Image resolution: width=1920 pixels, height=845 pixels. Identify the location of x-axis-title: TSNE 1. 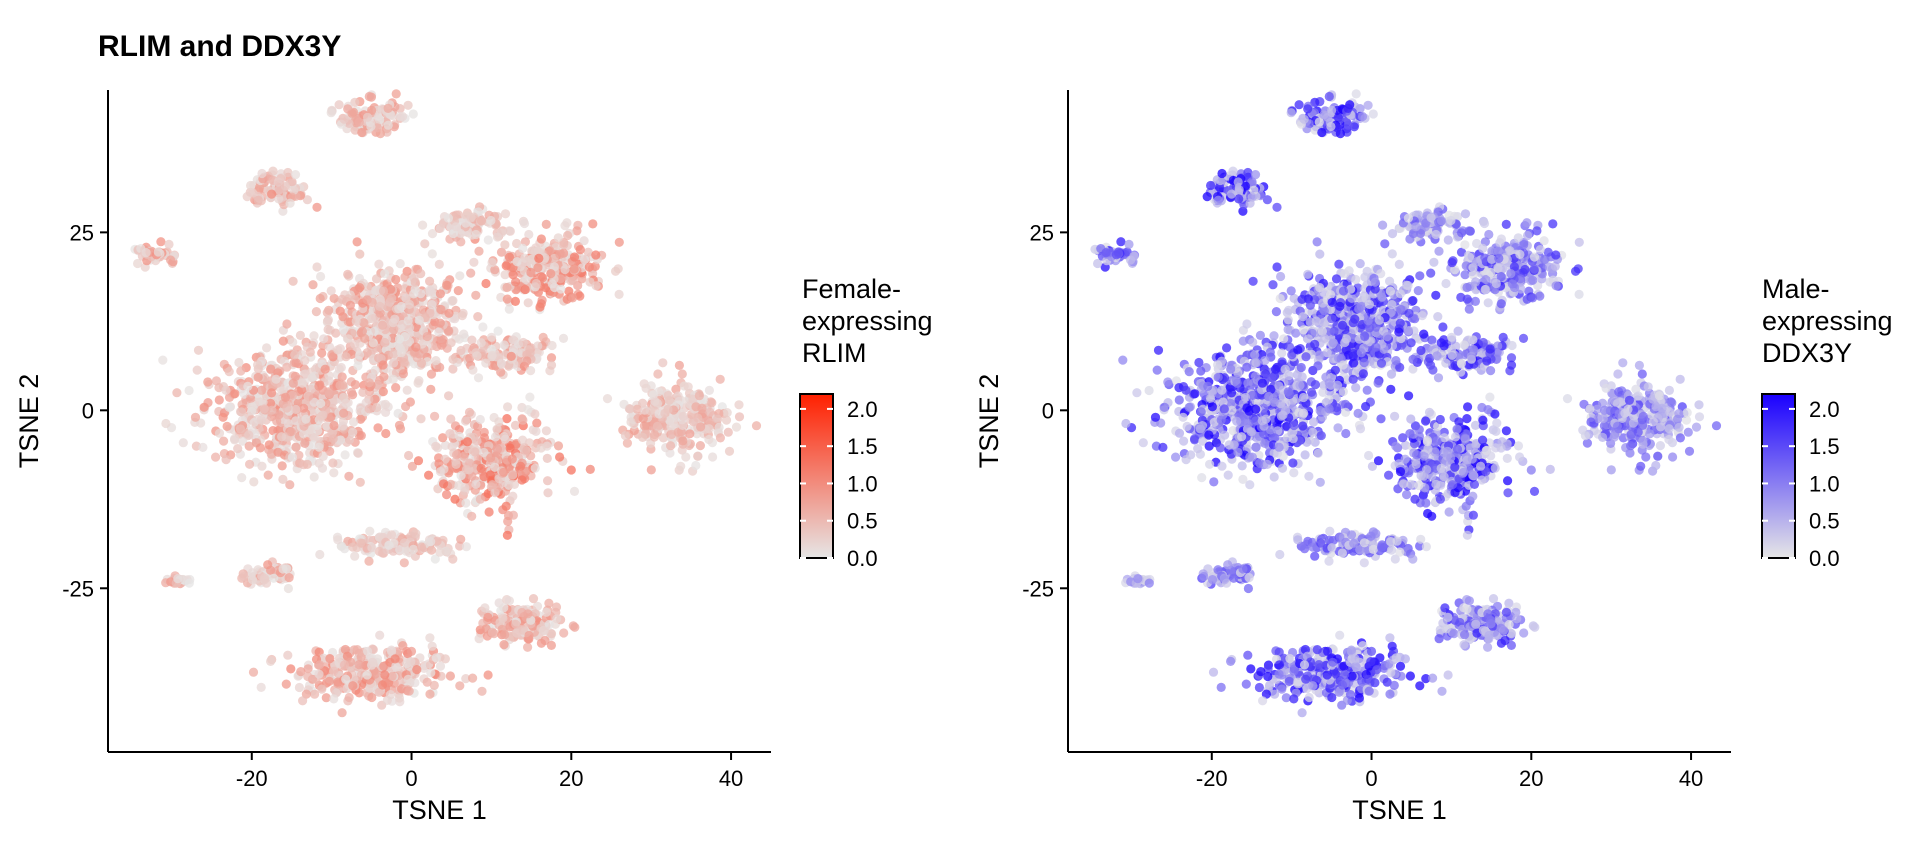
(439, 810).